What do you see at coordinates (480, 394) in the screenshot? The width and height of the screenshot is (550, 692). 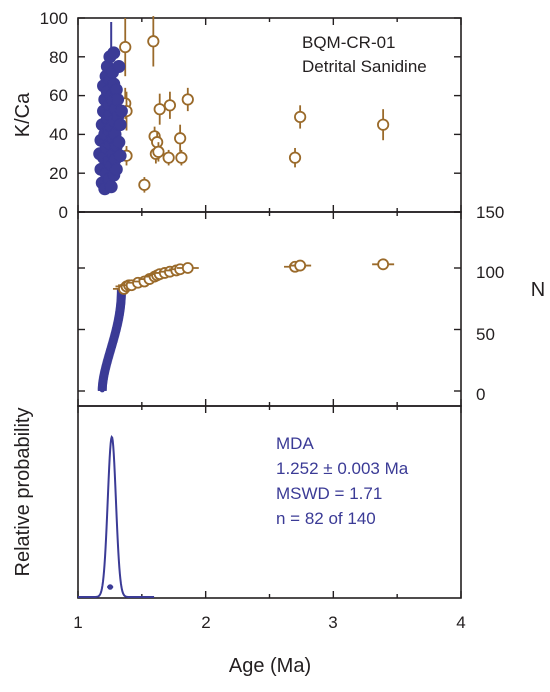 I see `middle-ytick-label: 0` at bounding box center [480, 394].